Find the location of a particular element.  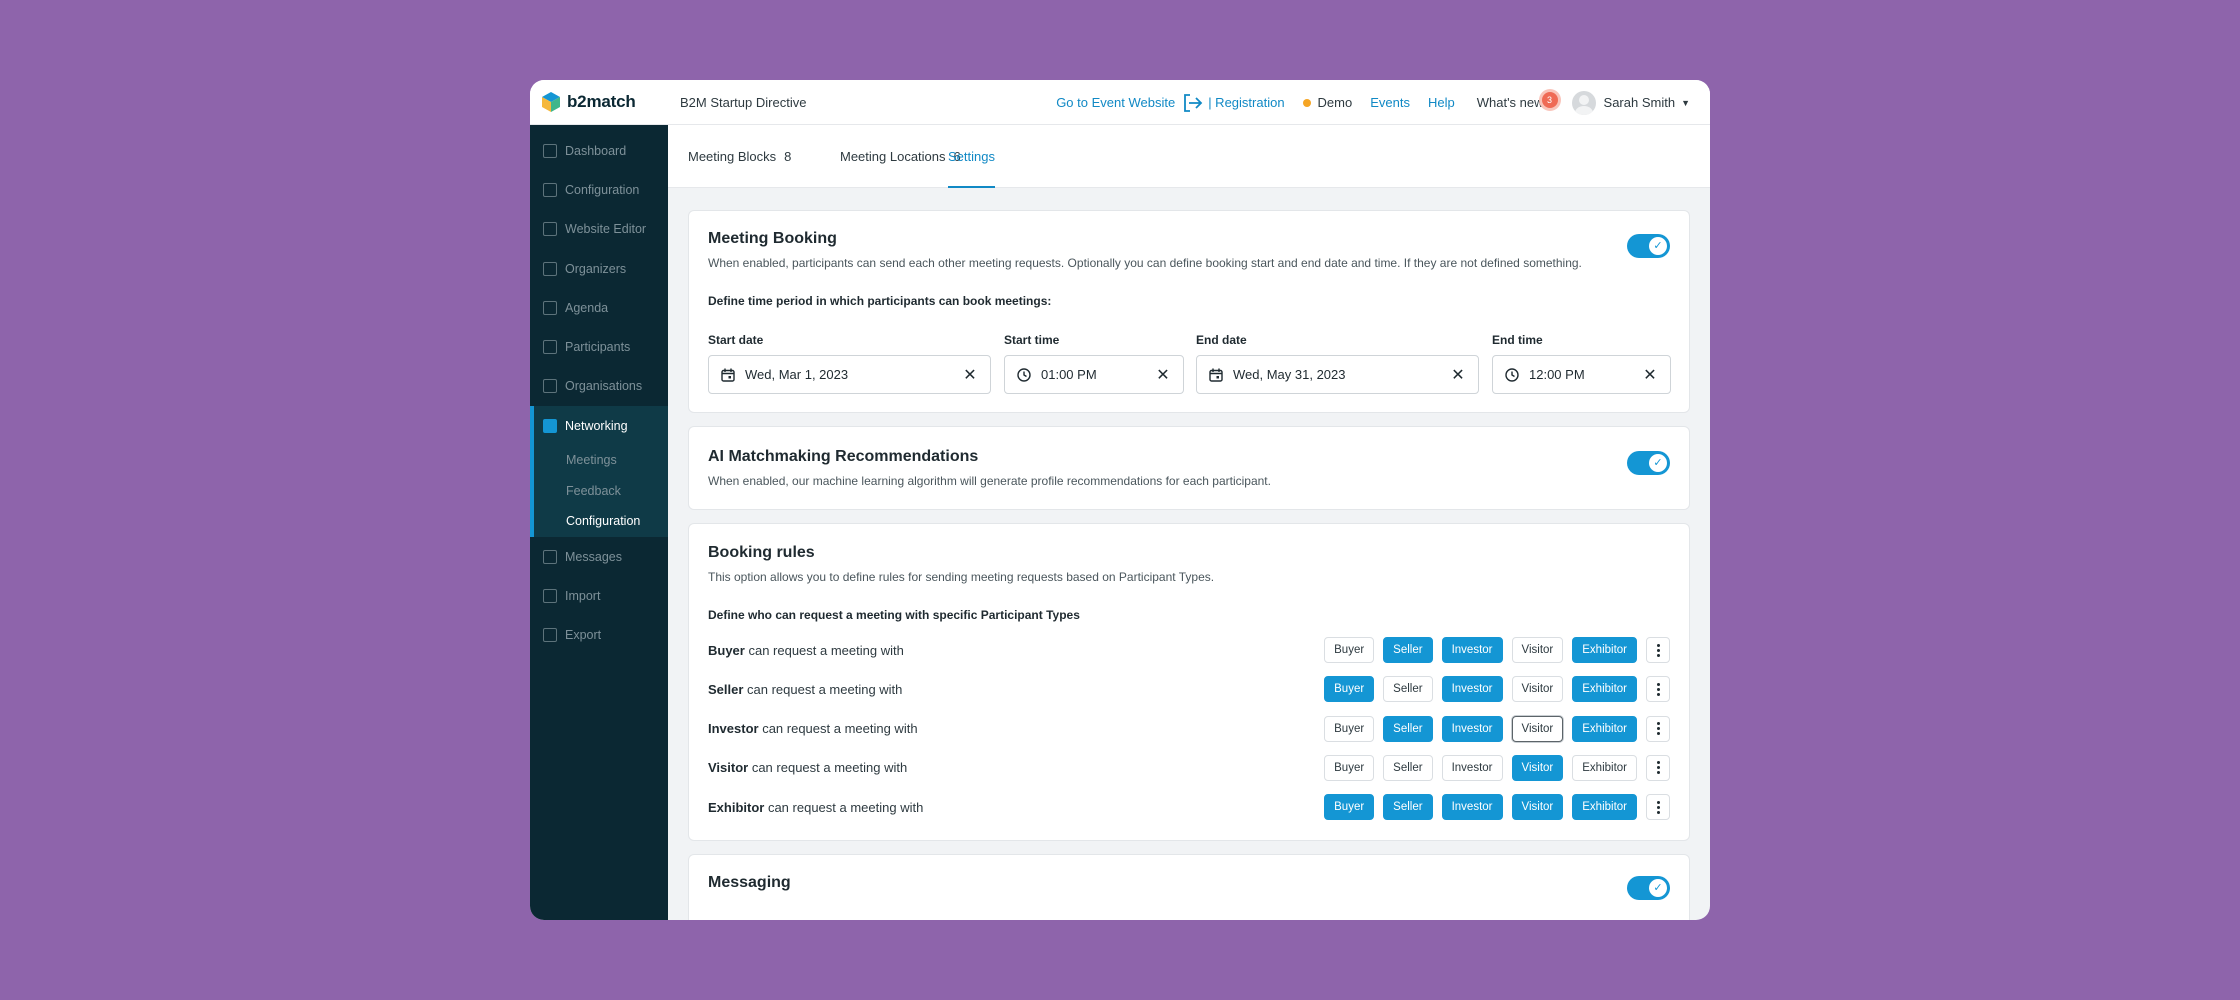

help-link: Help is located at coordinates (1441, 102).